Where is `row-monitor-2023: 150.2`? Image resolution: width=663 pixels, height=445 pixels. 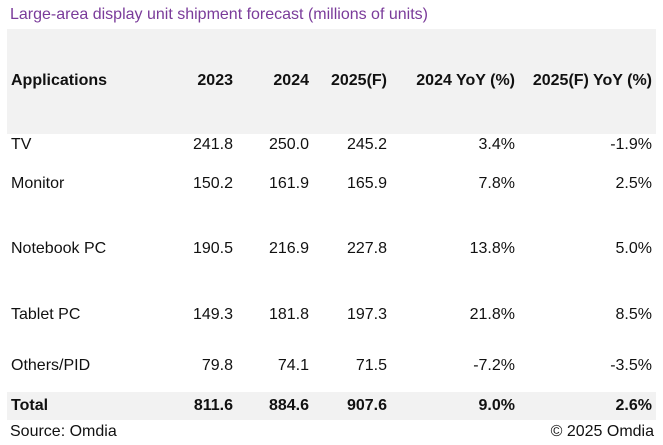
row-monitor-2023: 150.2 is located at coordinates (212, 183).